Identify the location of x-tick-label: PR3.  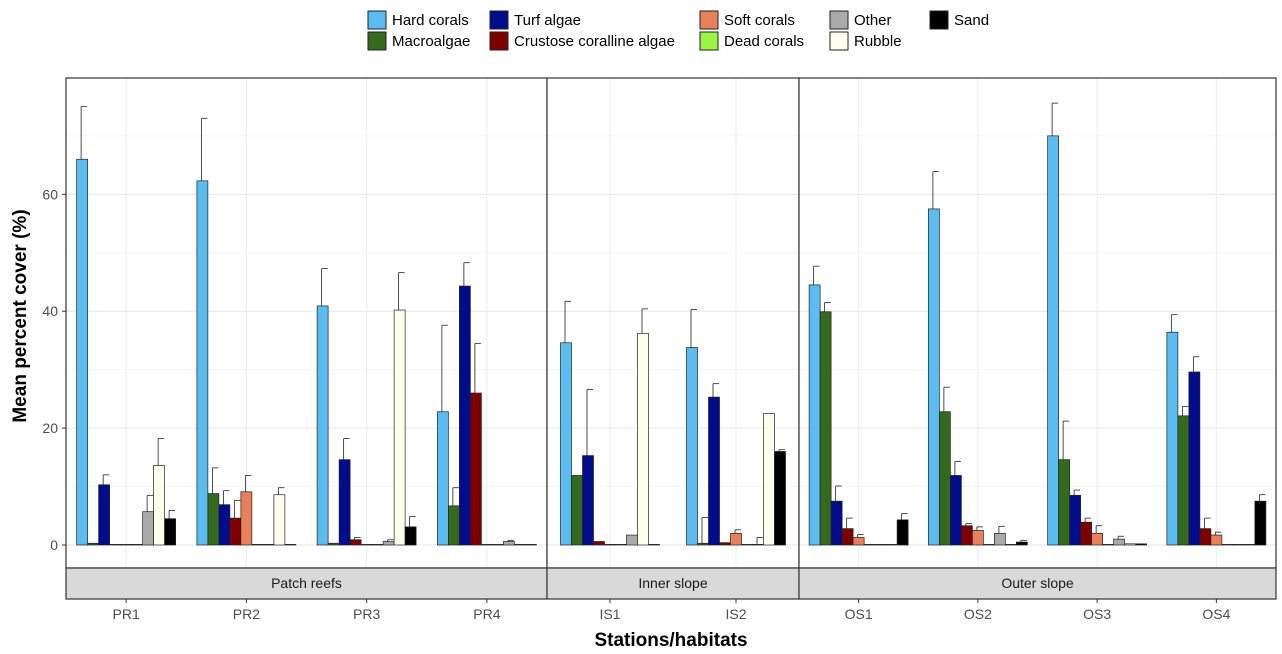
(366, 614).